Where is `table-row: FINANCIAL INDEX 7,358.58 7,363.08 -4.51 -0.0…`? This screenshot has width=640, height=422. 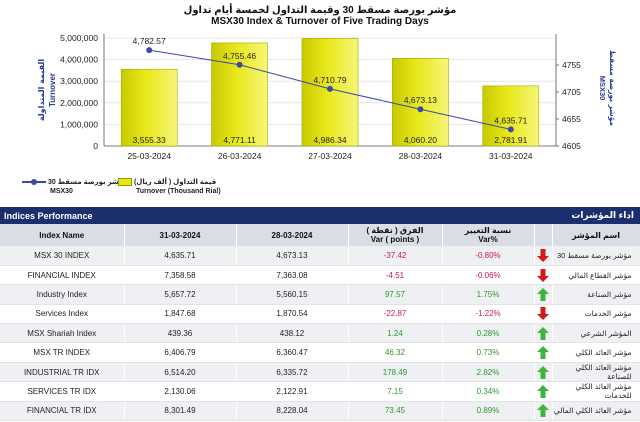 table-row: FINANCIAL INDEX 7,358.58 7,363.08 -4.51 -0.0… is located at coordinates (320, 275).